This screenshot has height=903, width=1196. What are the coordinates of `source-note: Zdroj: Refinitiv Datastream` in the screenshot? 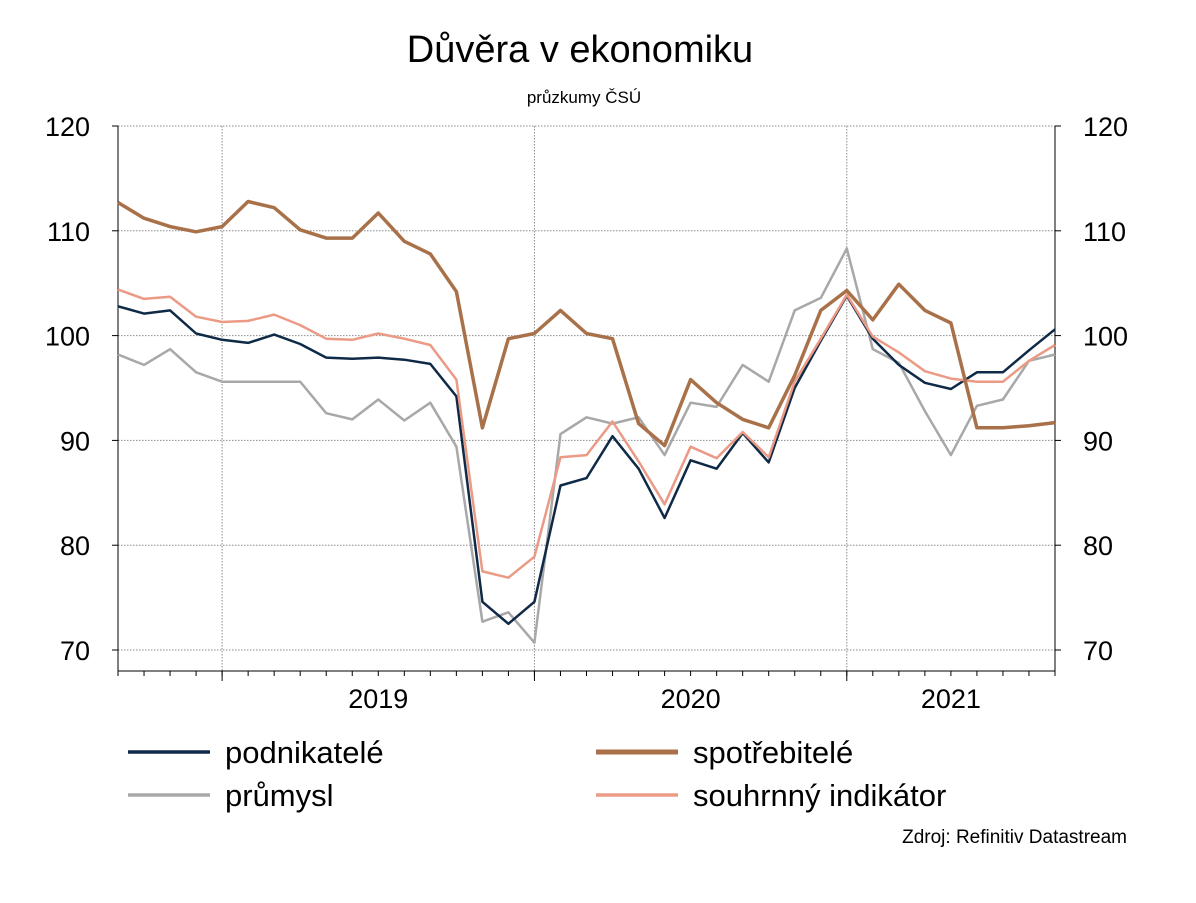 It's located at (1014, 837).